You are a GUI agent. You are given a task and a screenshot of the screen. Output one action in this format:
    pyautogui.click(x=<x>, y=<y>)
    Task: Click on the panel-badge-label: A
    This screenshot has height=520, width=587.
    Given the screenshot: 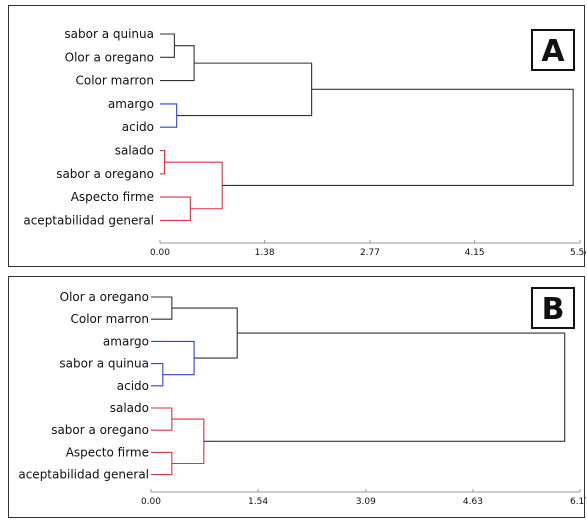 What is the action you would take?
    pyautogui.click(x=553, y=51)
    